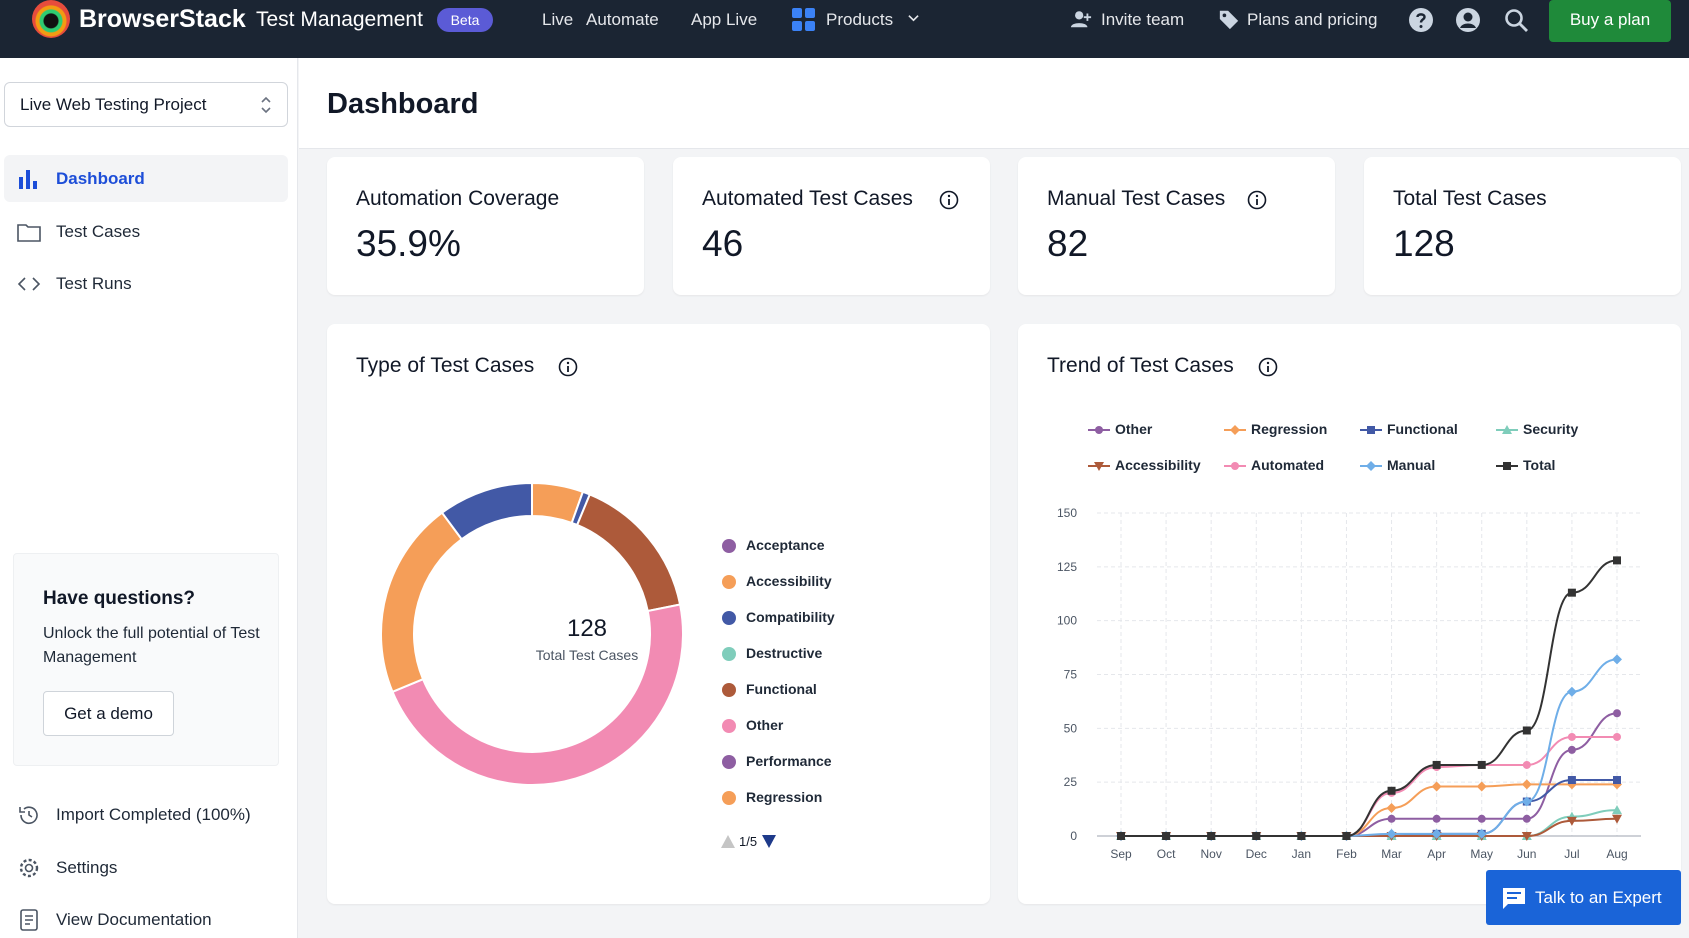 The image size is (1689, 938). Describe the element at coordinates (146, 231) in the screenshot. I see `sidebar-item-test-cases: Test Cases` at that location.